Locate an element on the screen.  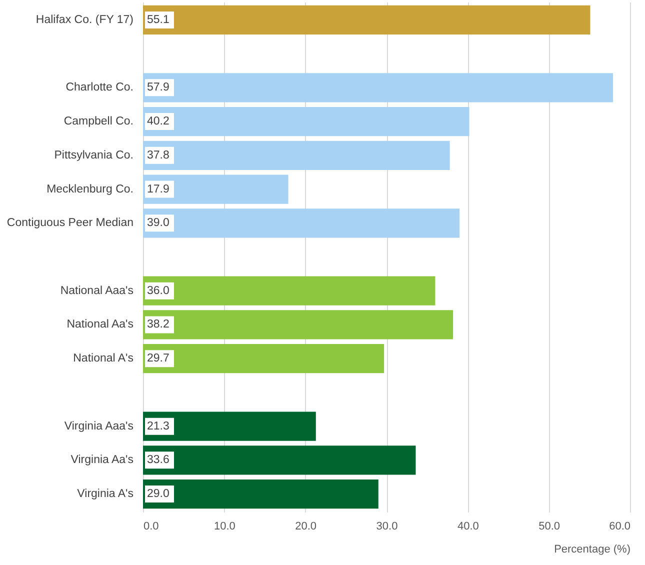
x-tick-label: 40.0 is located at coordinates (468, 526).